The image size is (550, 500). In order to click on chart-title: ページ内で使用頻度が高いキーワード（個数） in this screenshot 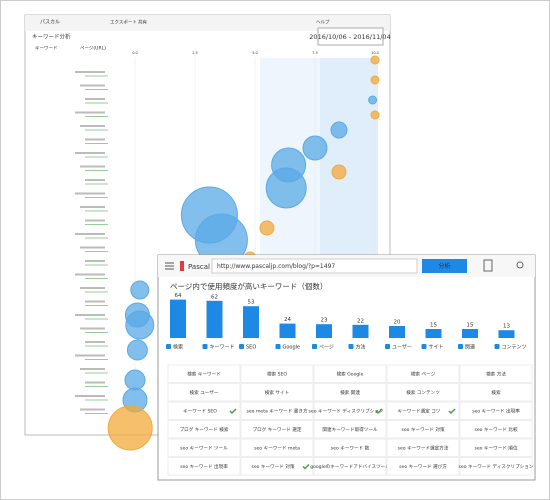, I will do `click(248, 286)`.